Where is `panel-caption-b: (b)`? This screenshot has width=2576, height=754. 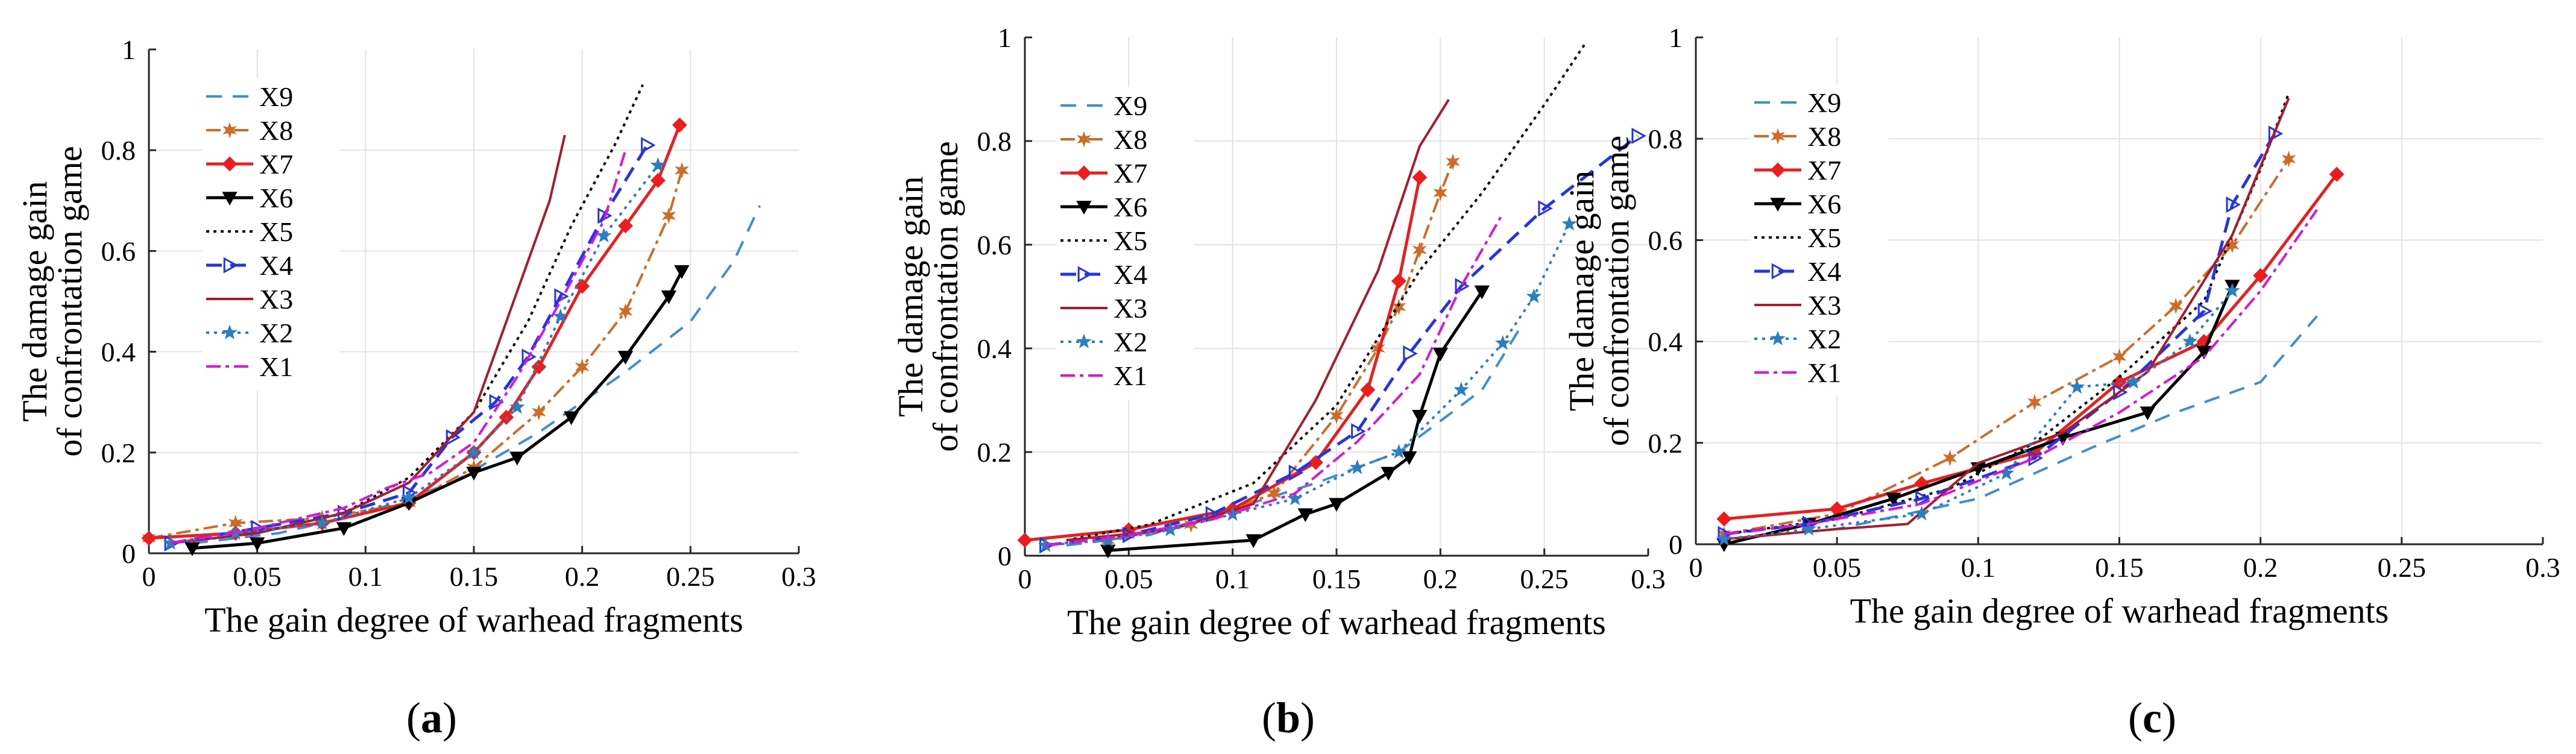 panel-caption-b: (b) is located at coordinates (1288, 718).